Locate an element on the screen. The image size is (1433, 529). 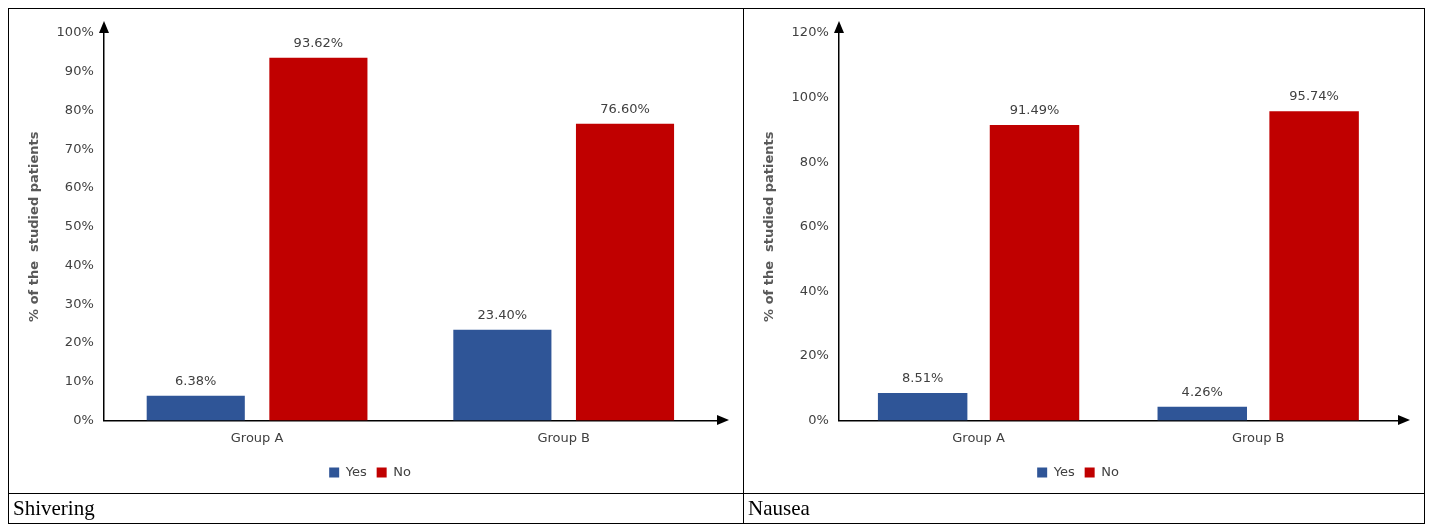
y-tick-label: 90% is located at coordinates (79, 71).